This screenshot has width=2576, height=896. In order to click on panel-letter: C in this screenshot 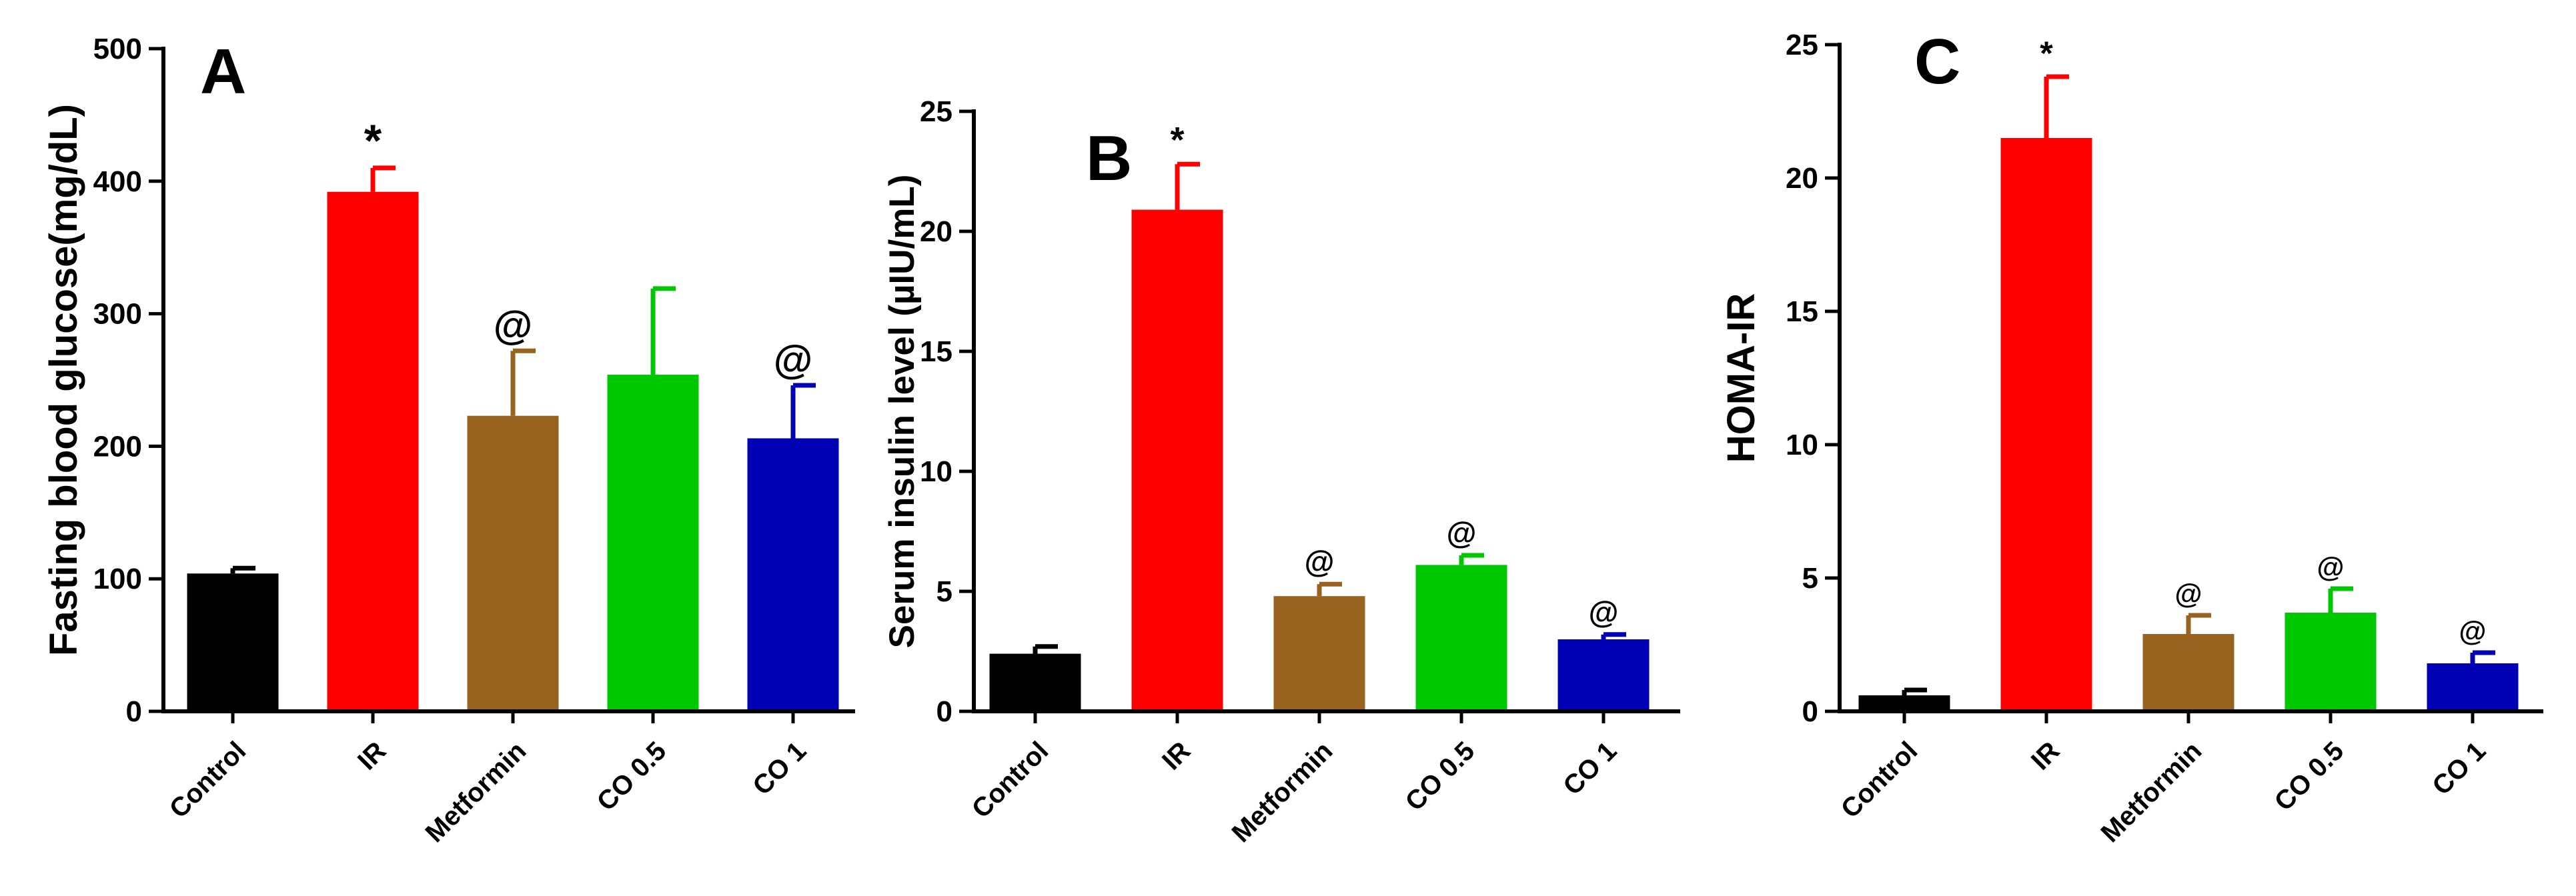, I will do `click(1937, 61)`.